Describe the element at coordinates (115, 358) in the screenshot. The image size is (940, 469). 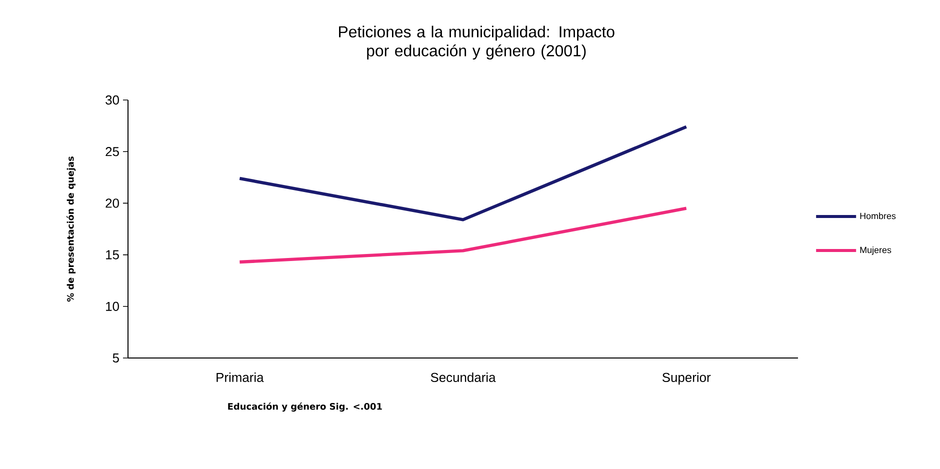
I see `y-tick-label: 5` at that location.